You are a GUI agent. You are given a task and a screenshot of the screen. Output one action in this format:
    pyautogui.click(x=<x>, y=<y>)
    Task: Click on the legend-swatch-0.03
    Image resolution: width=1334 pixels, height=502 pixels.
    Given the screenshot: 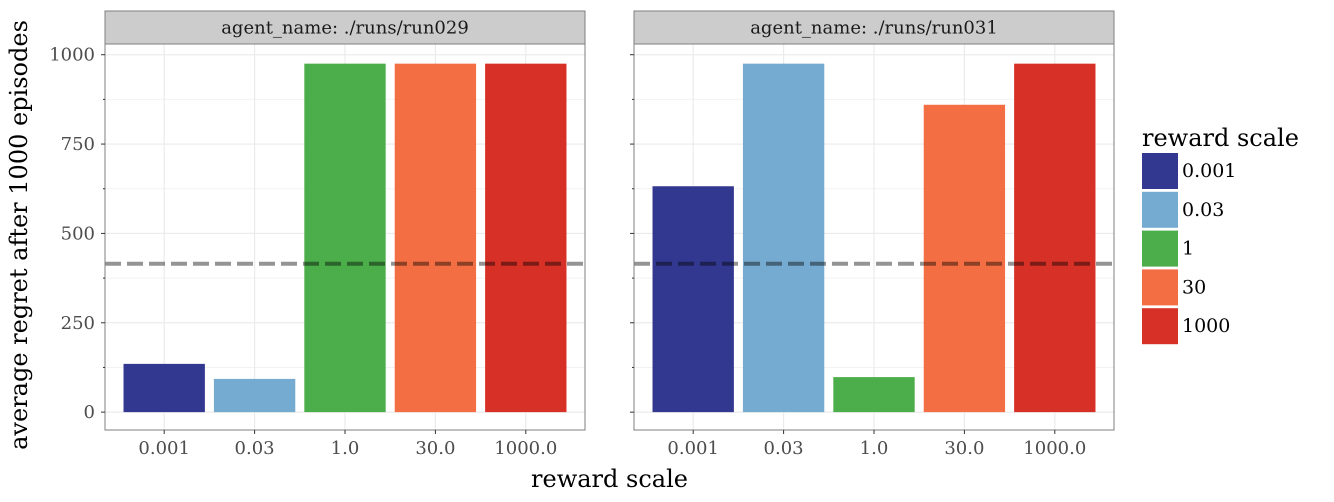 What is the action you would take?
    pyautogui.click(x=1160, y=209)
    